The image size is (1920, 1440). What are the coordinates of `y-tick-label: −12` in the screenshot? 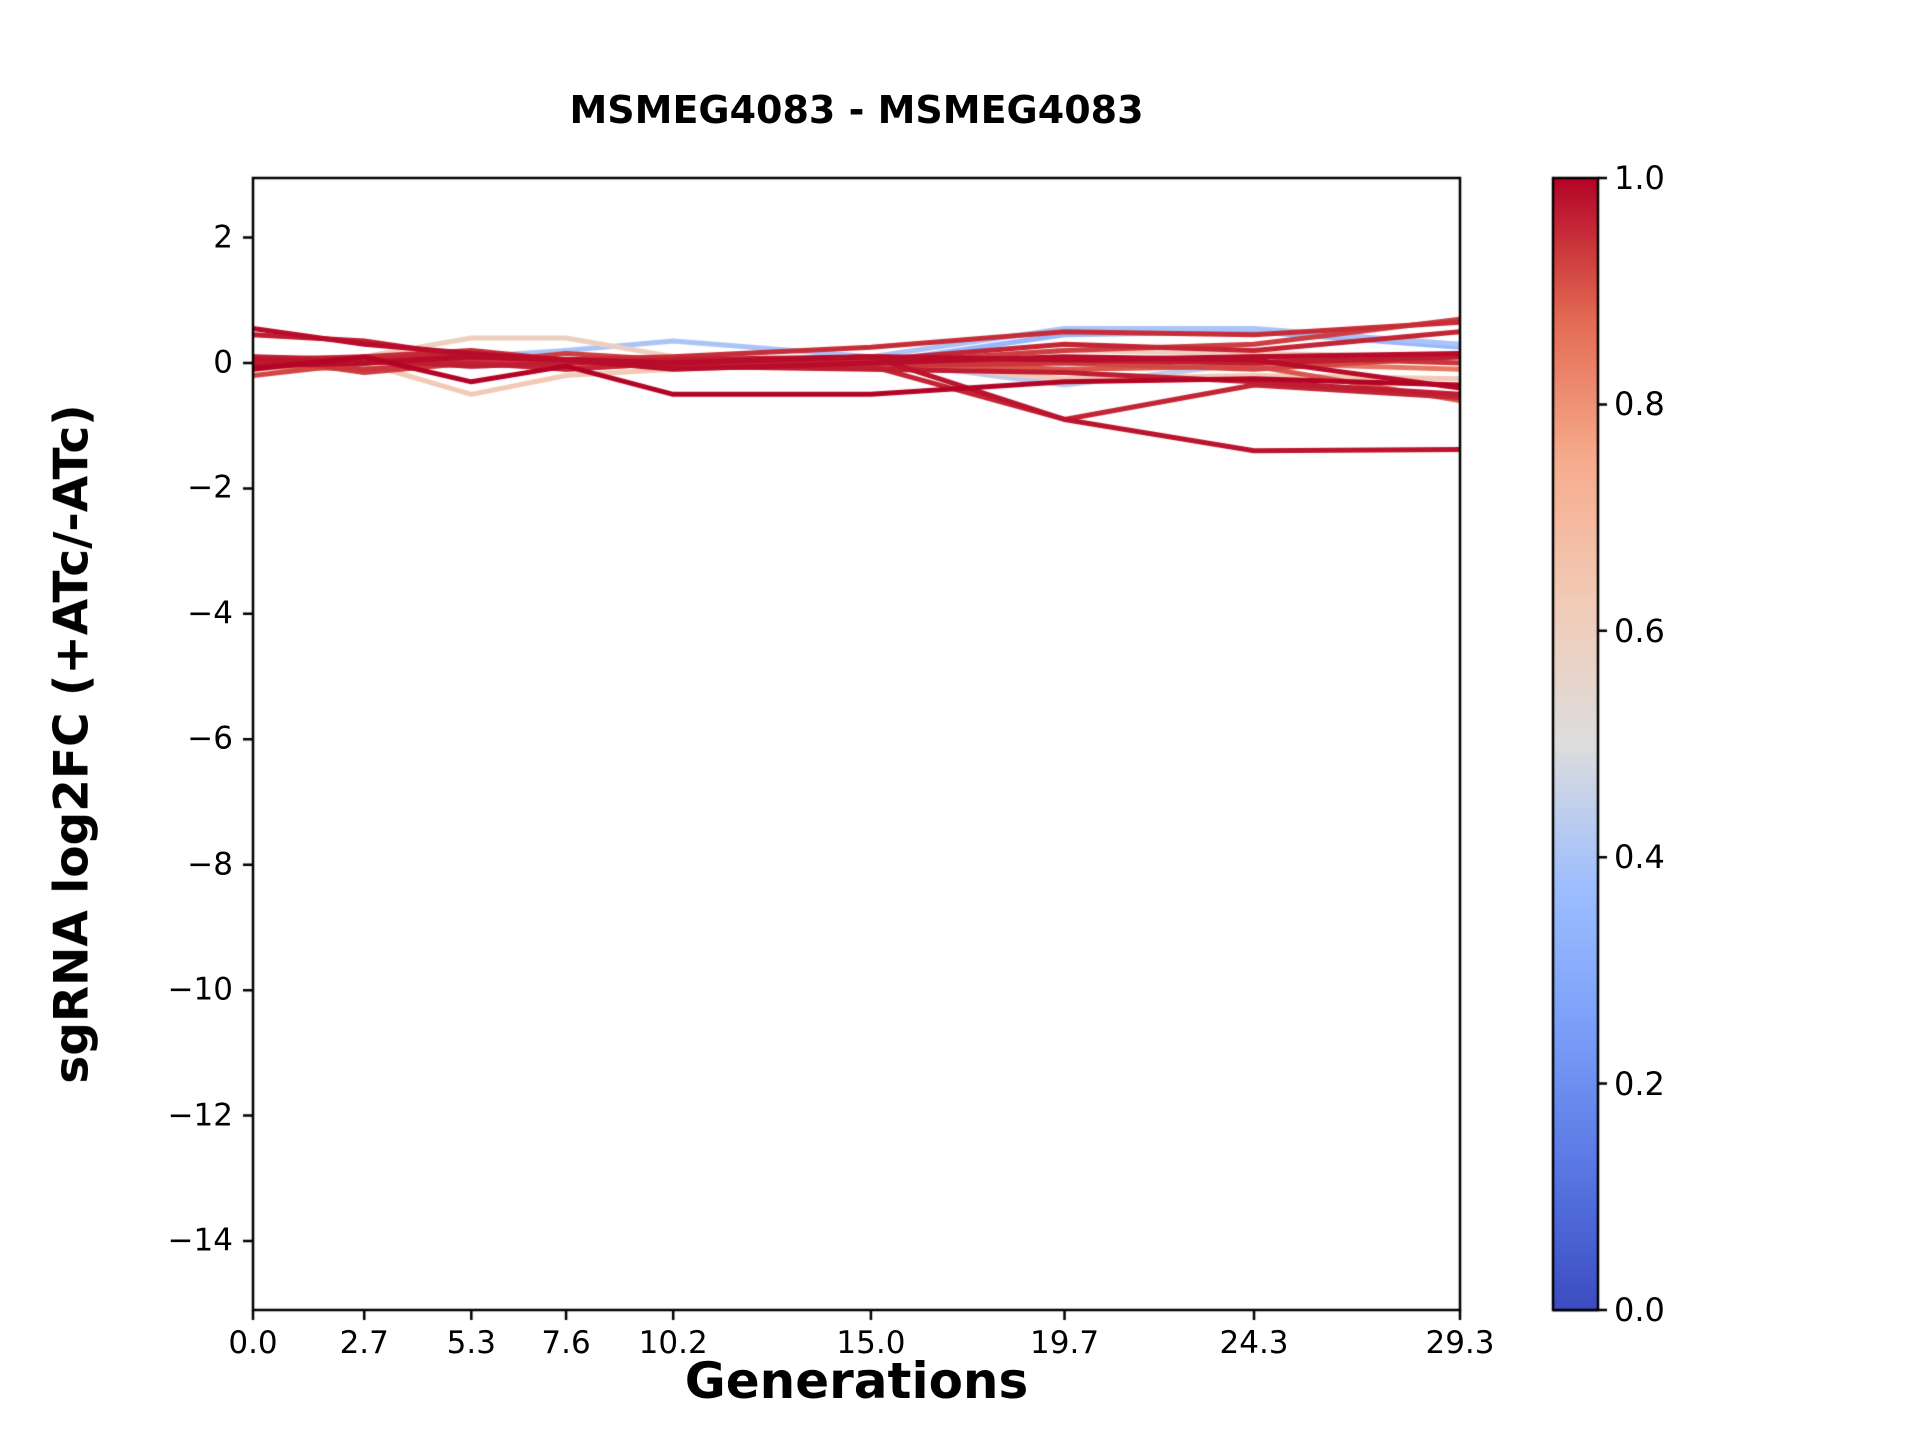 It's located at (200, 1115).